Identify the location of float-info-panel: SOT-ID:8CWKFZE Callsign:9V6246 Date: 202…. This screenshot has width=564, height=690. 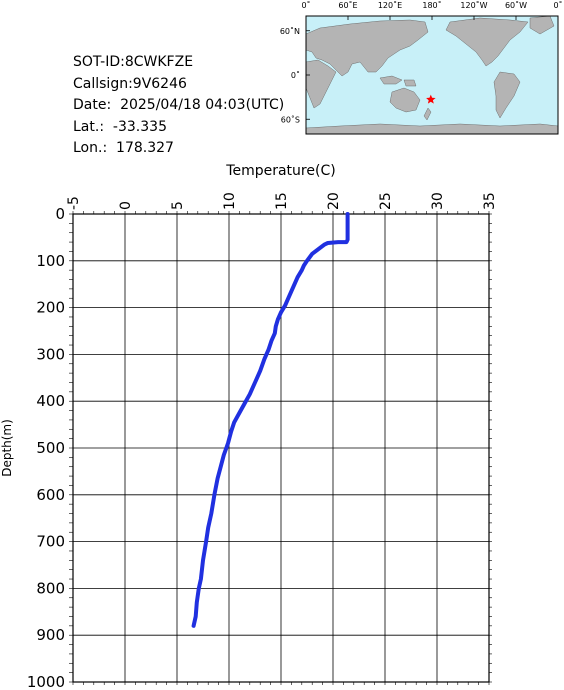
(178, 106).